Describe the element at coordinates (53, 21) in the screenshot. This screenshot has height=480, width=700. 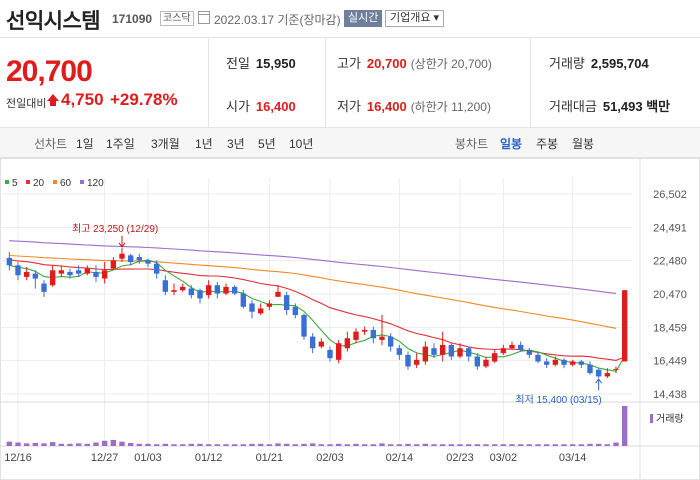
I see `stock-name: 선익시스템` at that location.